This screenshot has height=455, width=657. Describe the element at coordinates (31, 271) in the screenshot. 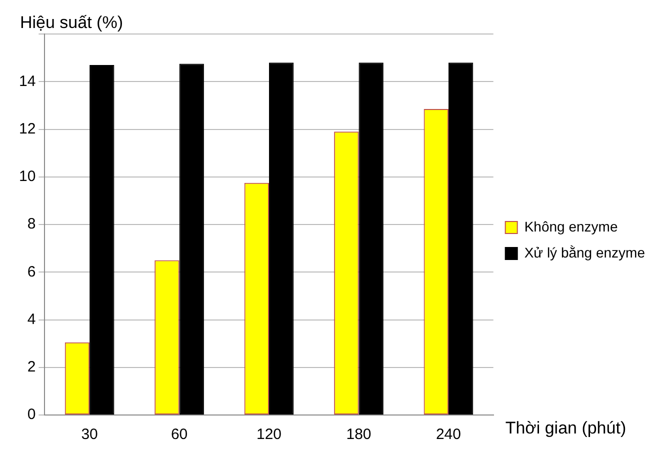

I see `y-tick-label: 6` at that location.